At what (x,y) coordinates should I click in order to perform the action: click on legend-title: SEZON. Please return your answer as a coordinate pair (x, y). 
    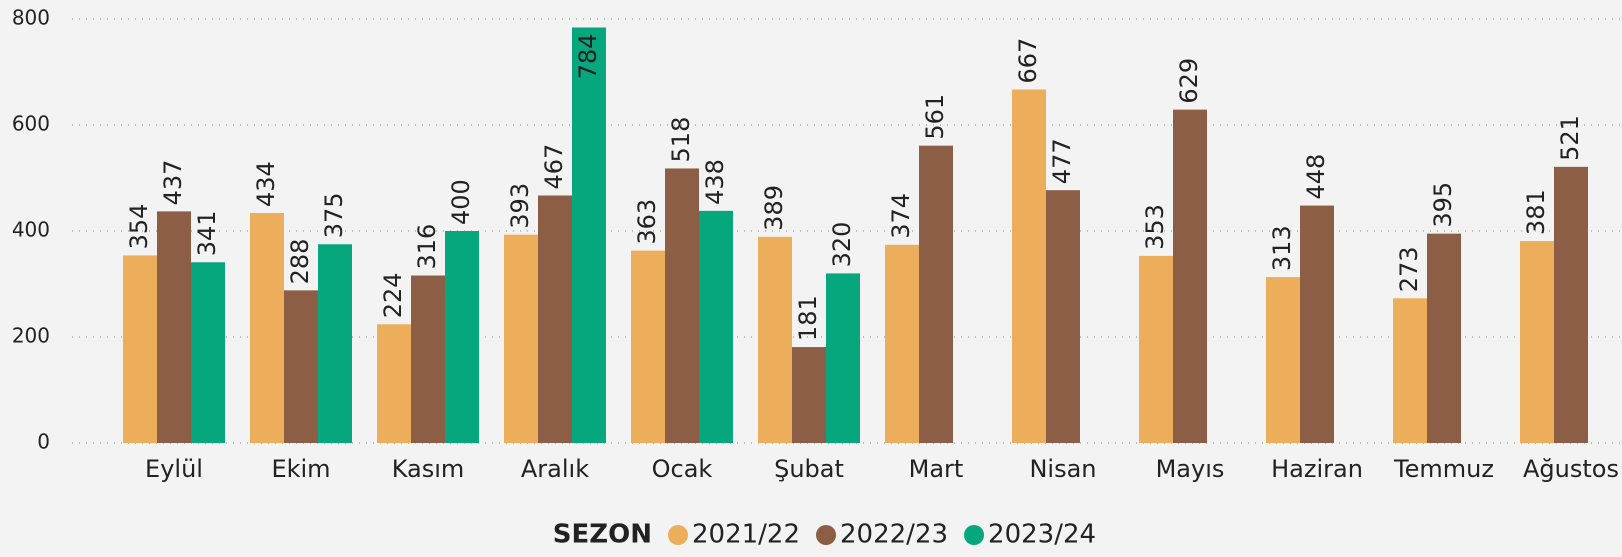
    Looking at the image, I should click on (602, 535).